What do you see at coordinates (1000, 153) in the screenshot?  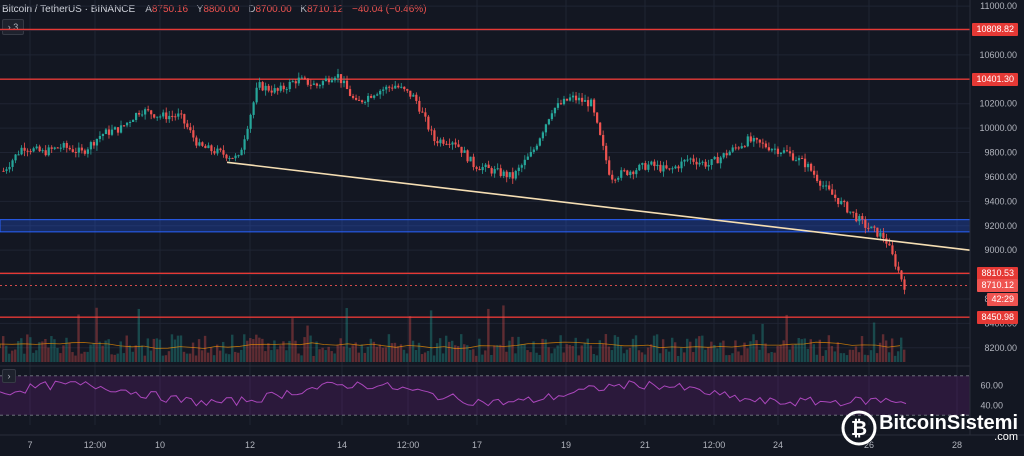 I see `price-axis-tick: 9800.00` at bounding box center [1000, 153].